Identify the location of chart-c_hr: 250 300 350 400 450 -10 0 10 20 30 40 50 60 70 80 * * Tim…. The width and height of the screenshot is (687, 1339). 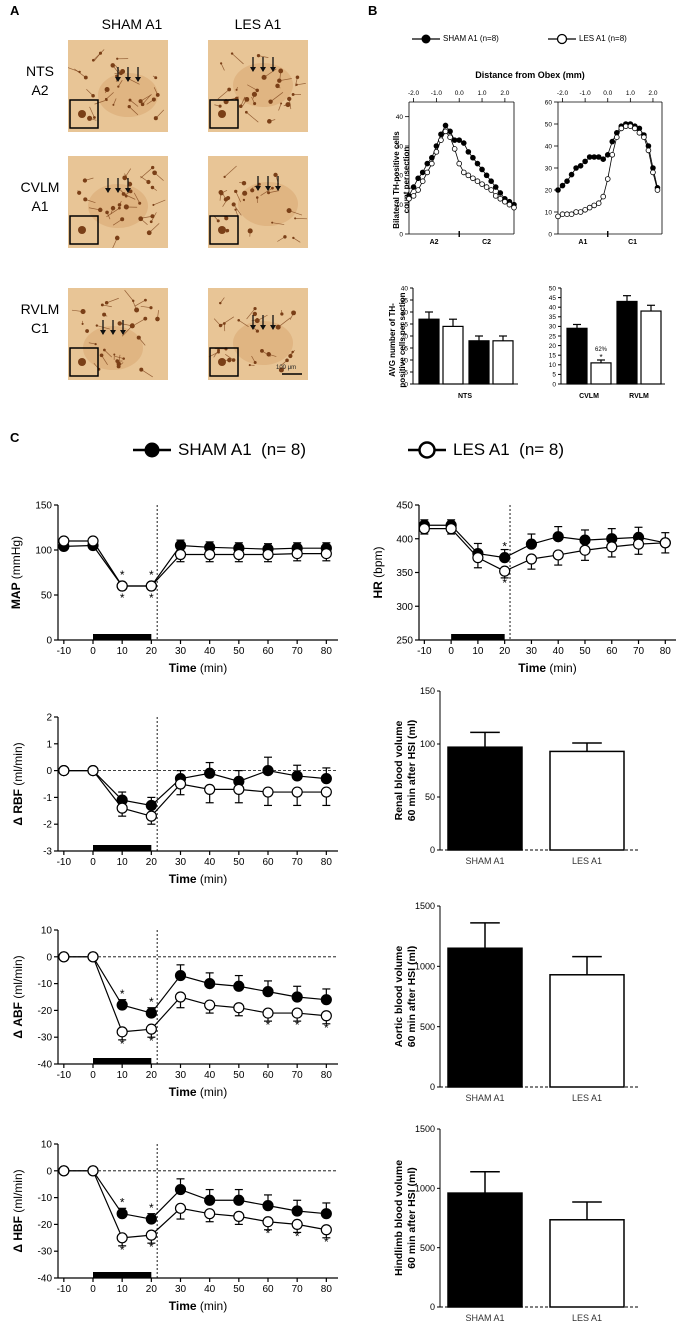
(523, 588).